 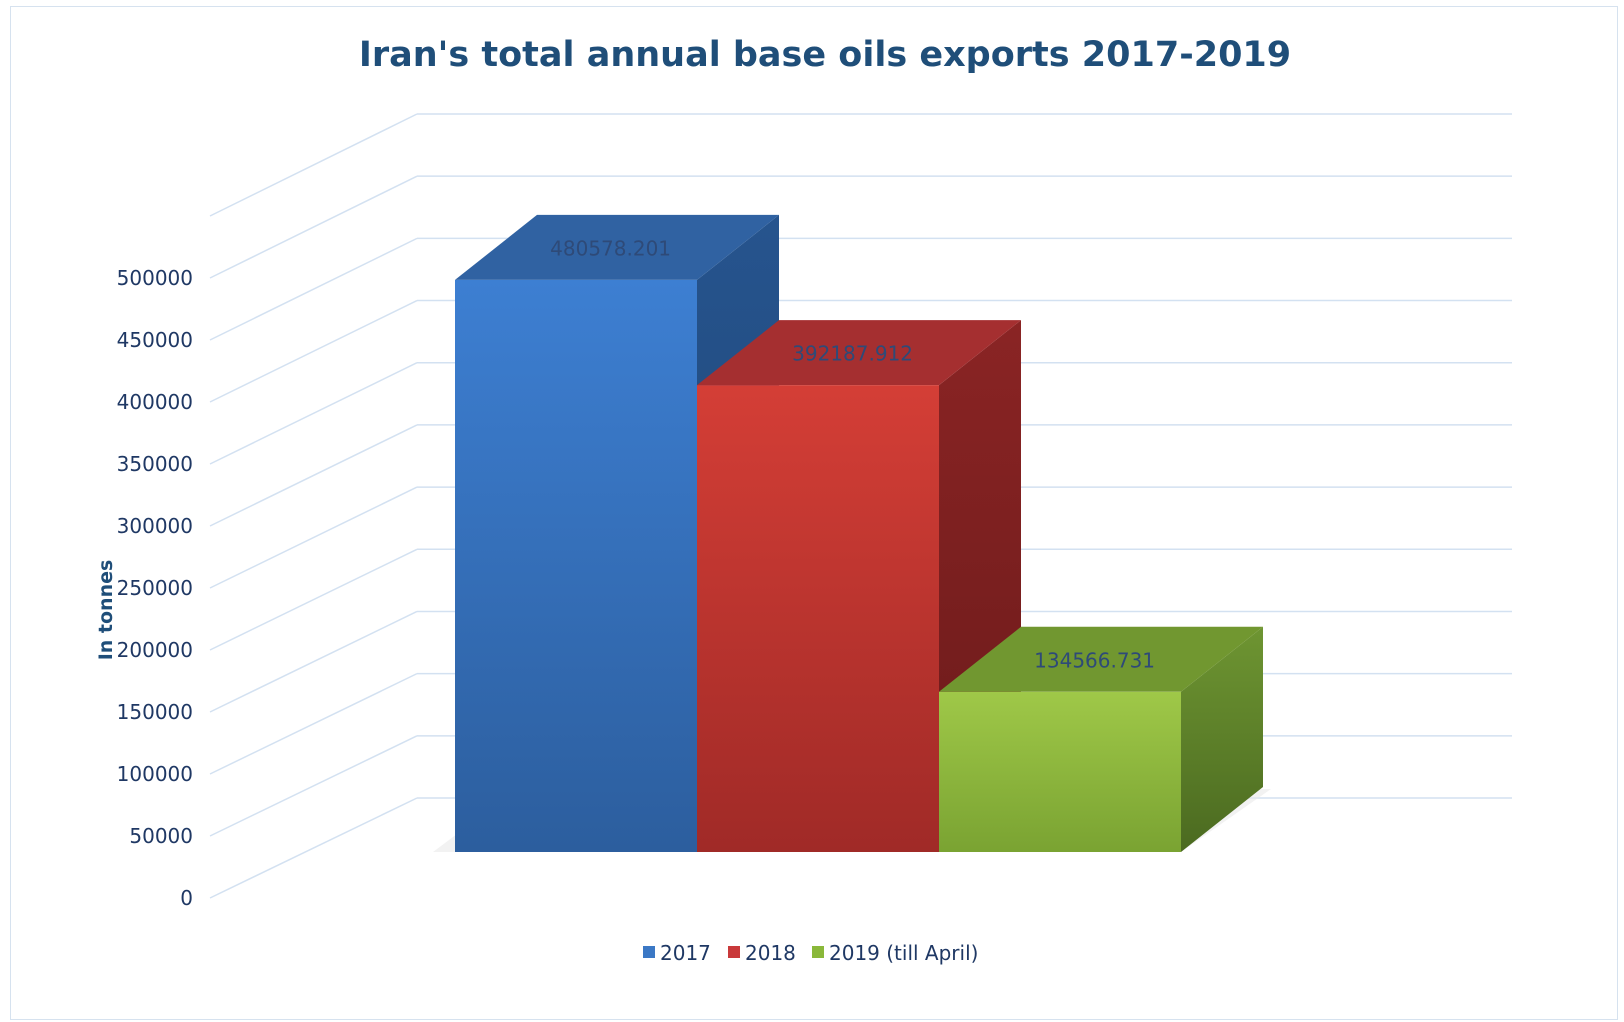 I want to click on y-tick-label: 500000, so click(x=155, y=278).